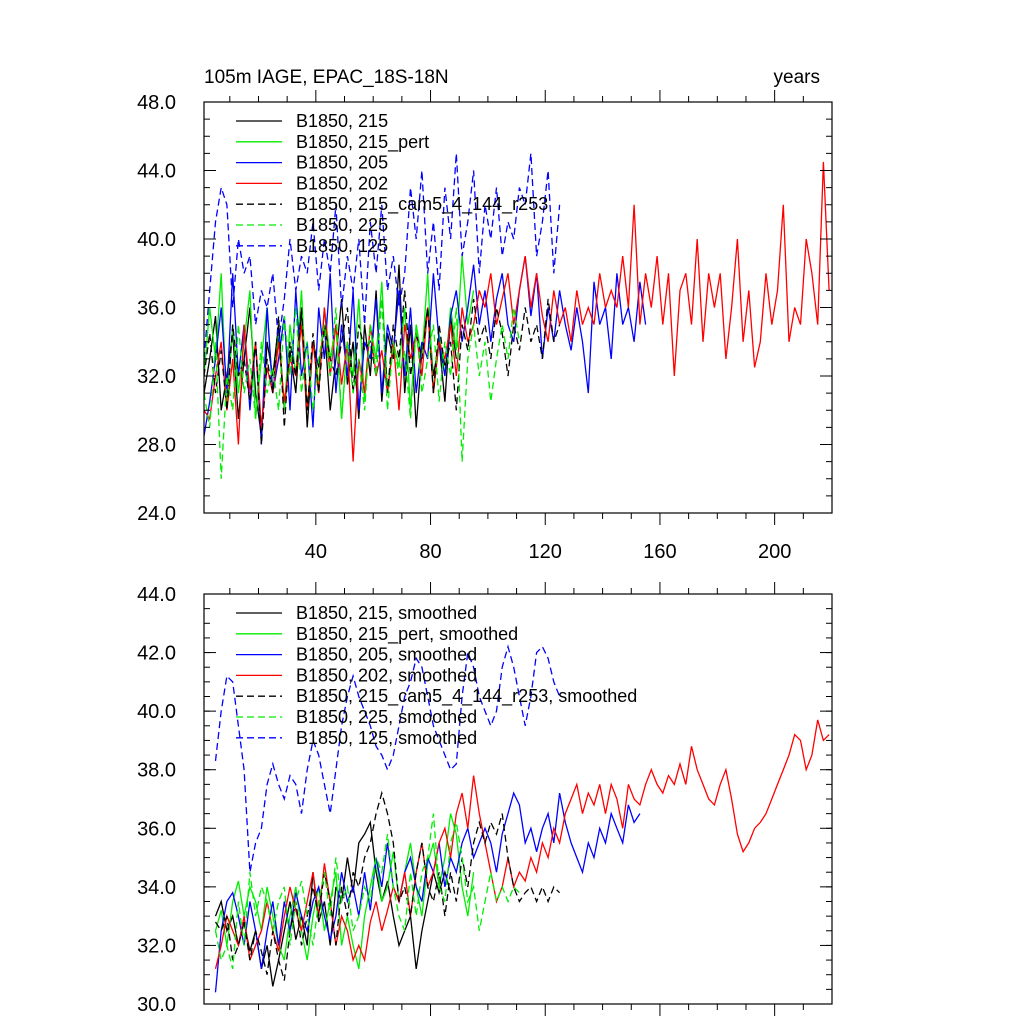 Image resolution: width=1024 pixels, height=1024 pixels. I want to click on x-tick-label: 120, so click(545, 552).